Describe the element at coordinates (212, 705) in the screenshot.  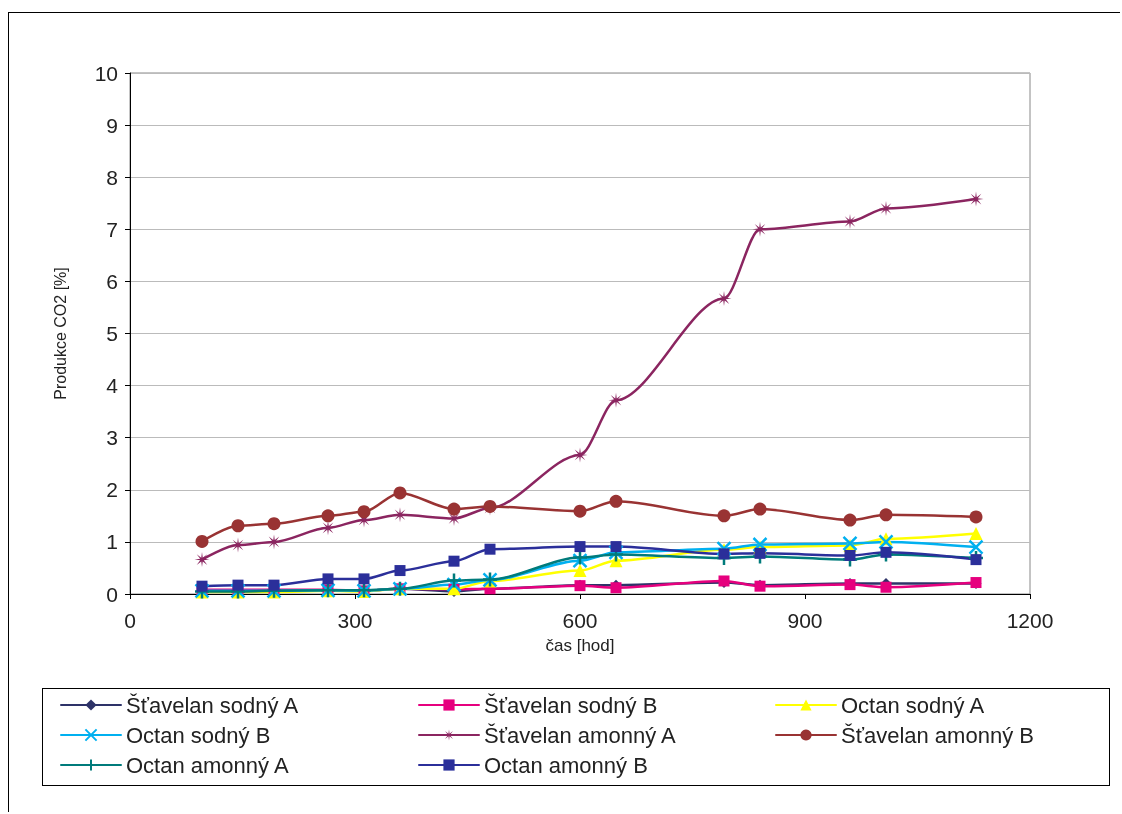
I see `legend-label: Šťavelan sodný A` at that location.